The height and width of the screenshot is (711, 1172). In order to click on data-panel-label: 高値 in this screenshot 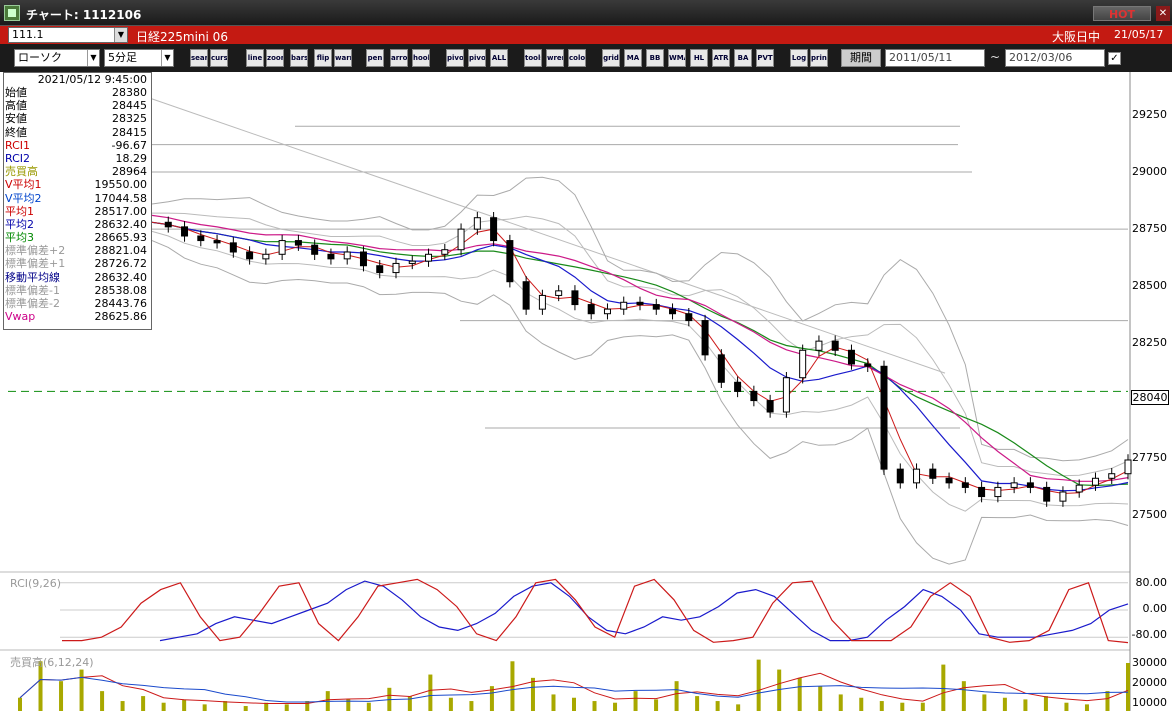, I will do `click(16, 106)`.